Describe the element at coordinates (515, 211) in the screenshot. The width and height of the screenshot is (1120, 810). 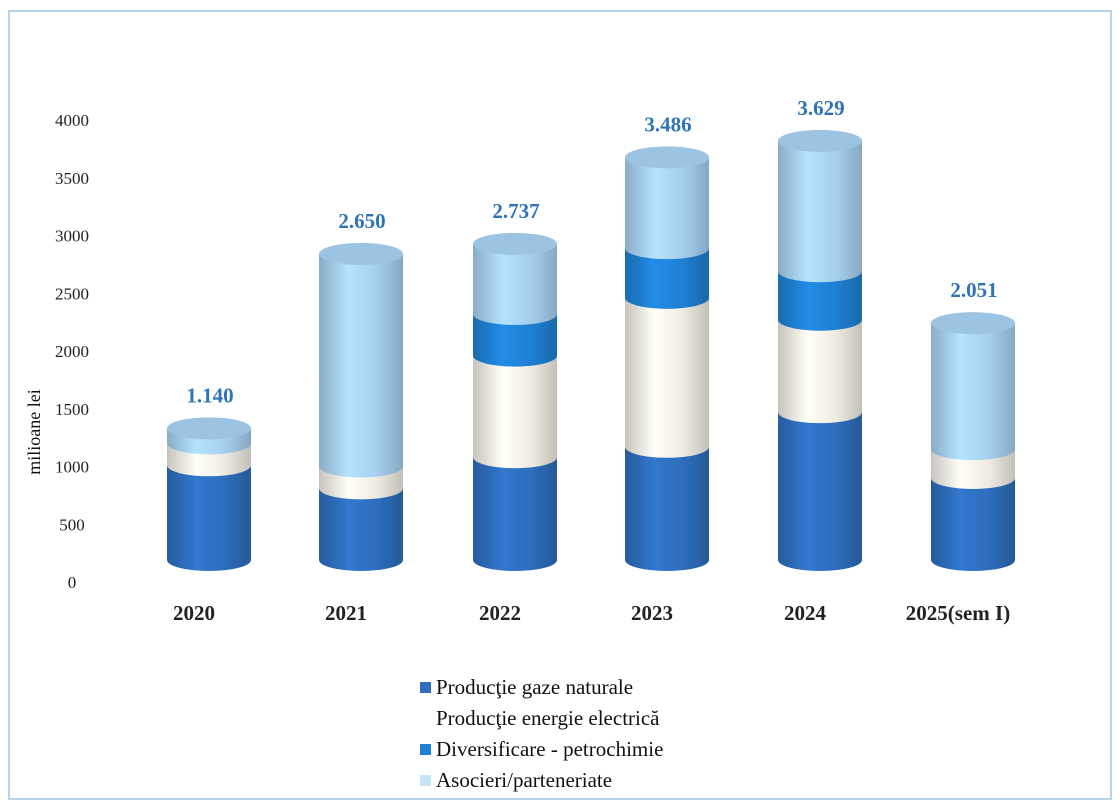
I see `total-label: 2.737` at that location.